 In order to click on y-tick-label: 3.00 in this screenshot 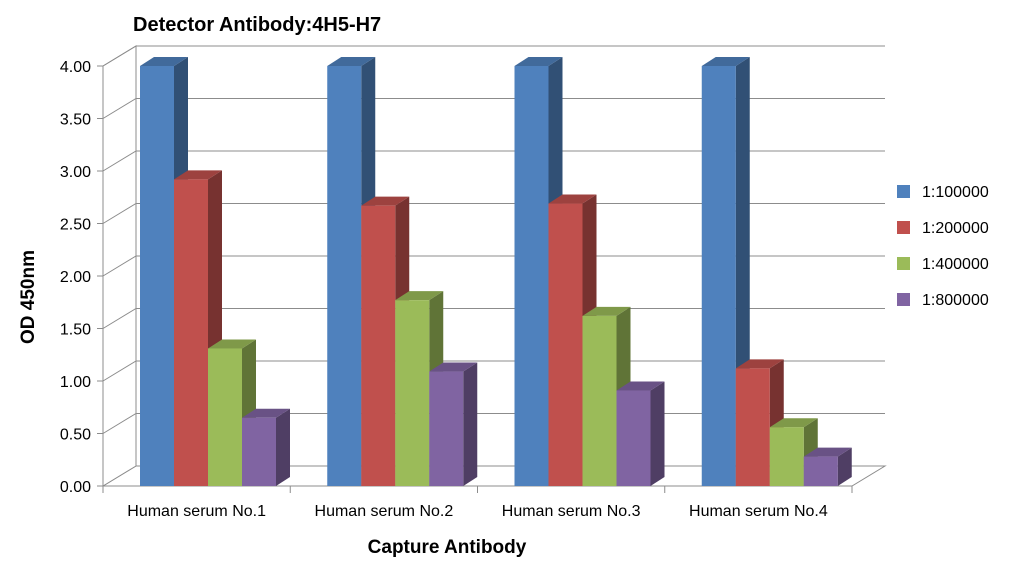, I will do `click(75, 172)`.